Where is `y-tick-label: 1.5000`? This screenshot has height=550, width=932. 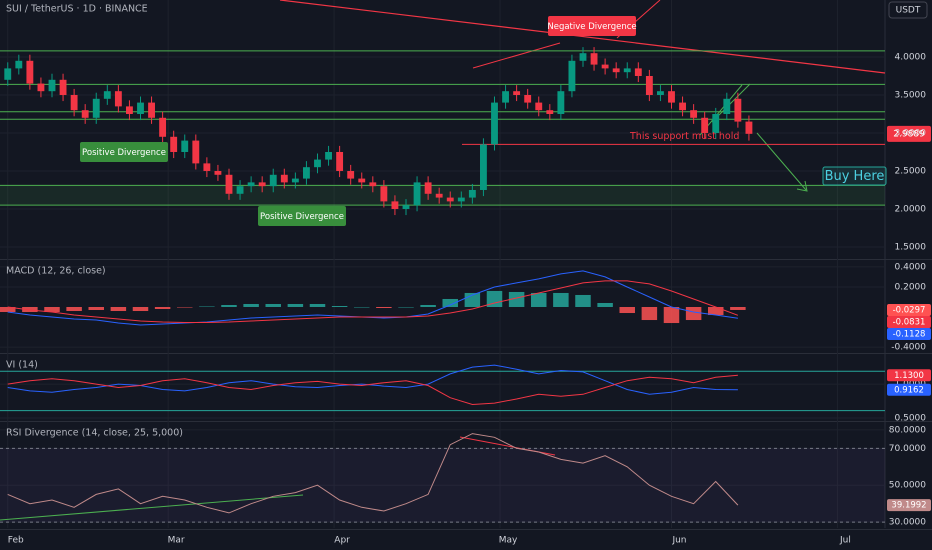
y-tick-label: 1.5000 is located at coordinates (911, 247).